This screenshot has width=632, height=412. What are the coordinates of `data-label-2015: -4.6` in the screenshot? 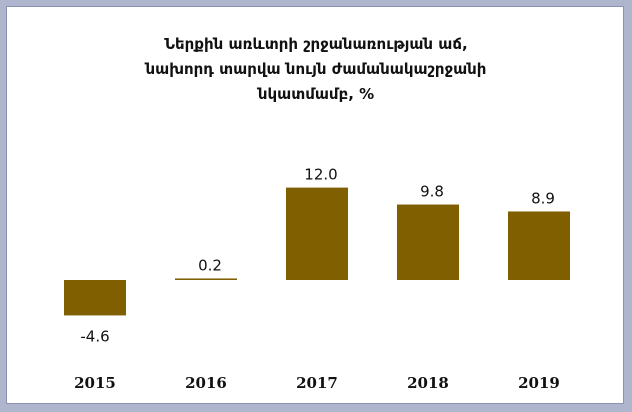 It's located at (94, 336).